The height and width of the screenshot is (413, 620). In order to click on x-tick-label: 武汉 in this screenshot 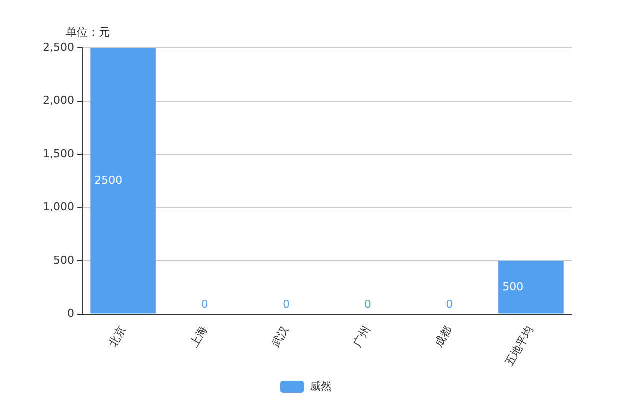, I will do `click(280, 337)`.